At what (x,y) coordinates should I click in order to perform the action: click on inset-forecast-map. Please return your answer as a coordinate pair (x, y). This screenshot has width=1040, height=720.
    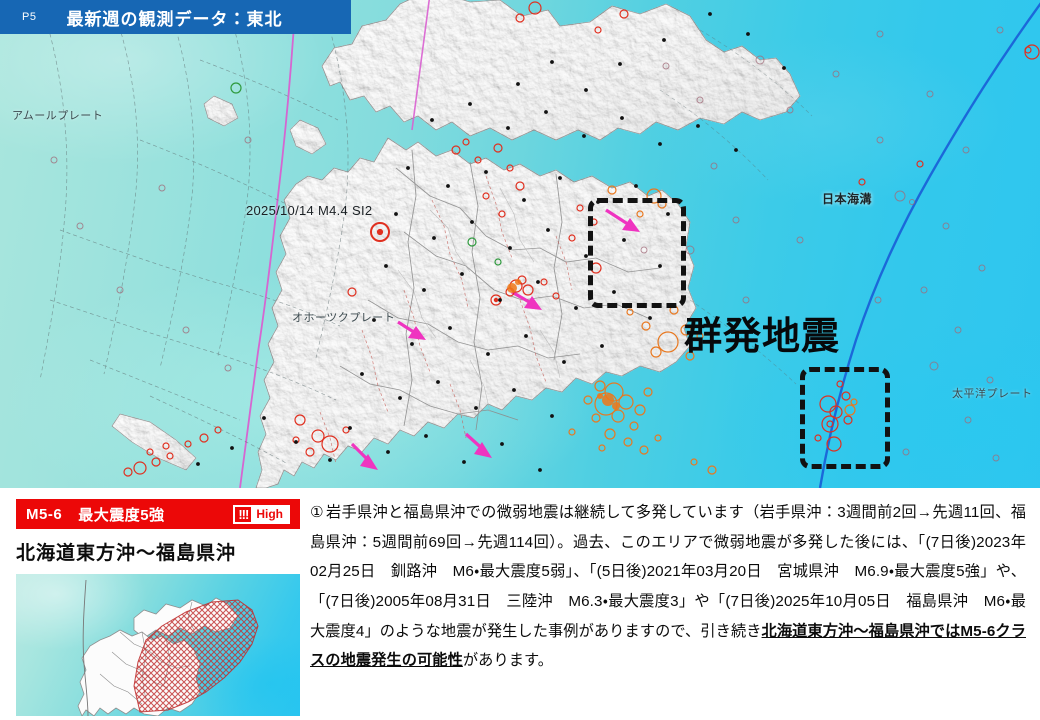
    Looking at the image, I should click on (158, 645).